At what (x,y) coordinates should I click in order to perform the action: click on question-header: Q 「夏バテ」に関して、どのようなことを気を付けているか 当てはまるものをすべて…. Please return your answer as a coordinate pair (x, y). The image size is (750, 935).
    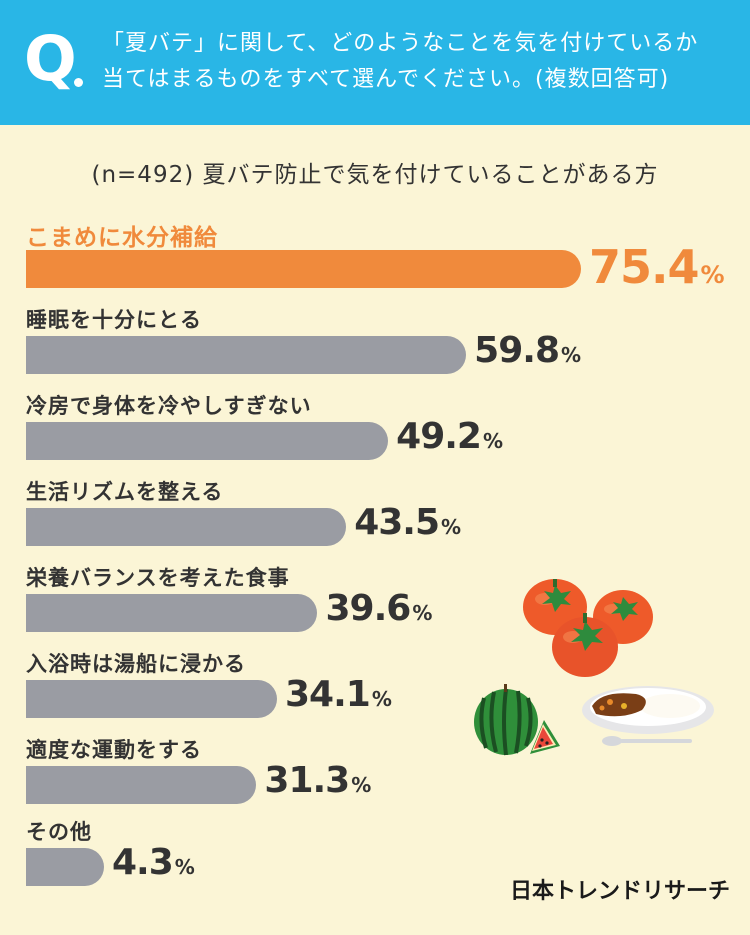
    Looking at the image, I should click on (375, 62).